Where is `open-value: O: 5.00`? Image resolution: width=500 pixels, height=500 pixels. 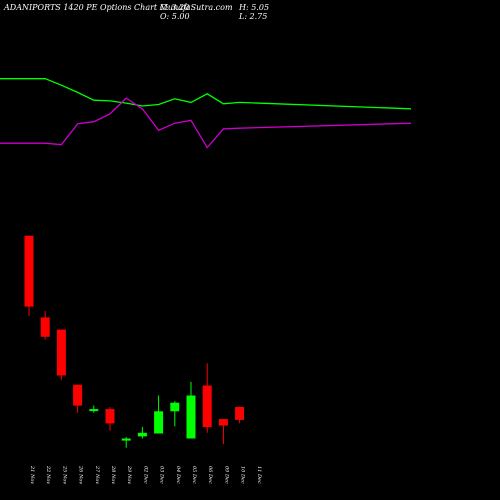 open-value: O: 5.00 is located at coordinates (175, 16).